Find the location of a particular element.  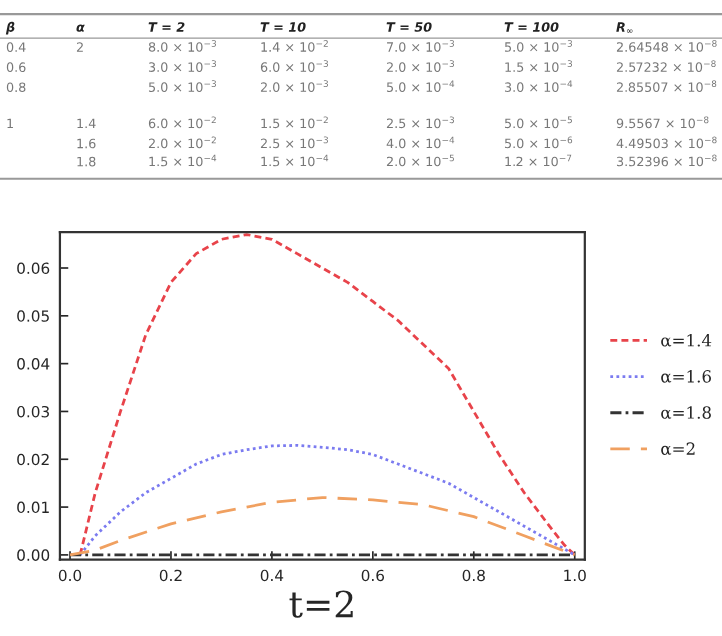

legend-label: α=1.6 is located at coordinates (686, 376).